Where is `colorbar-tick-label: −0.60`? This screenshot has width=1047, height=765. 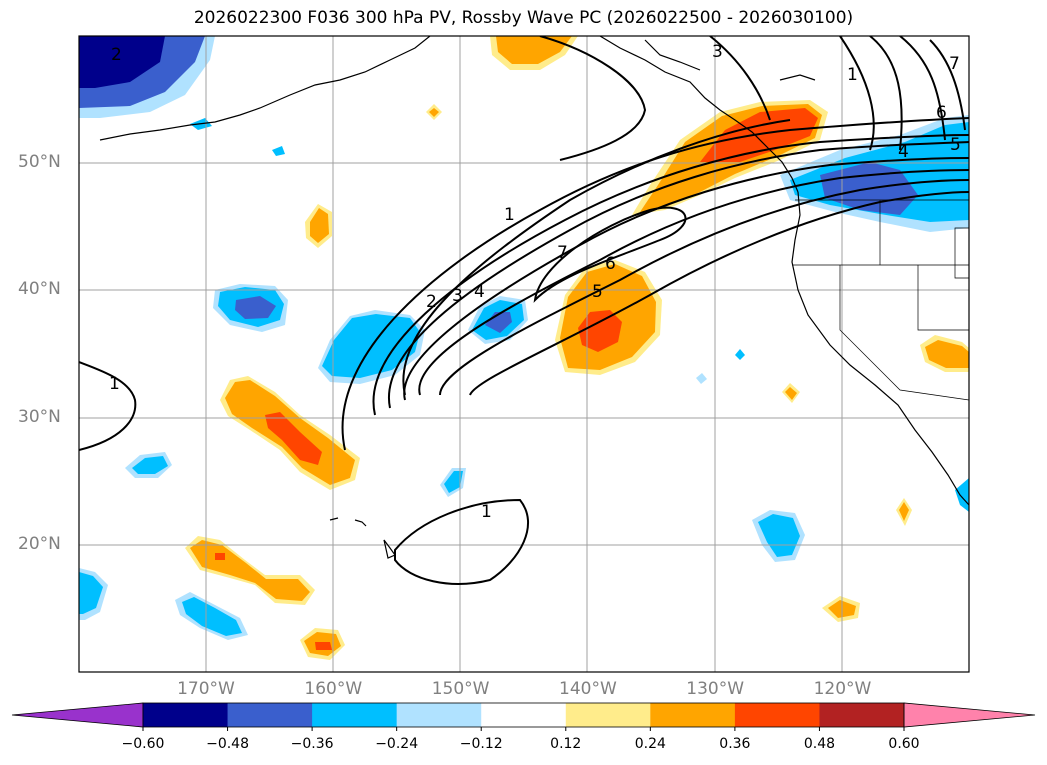 colorbar-tick-label: −0.60 is located at coordinates (143, 744).